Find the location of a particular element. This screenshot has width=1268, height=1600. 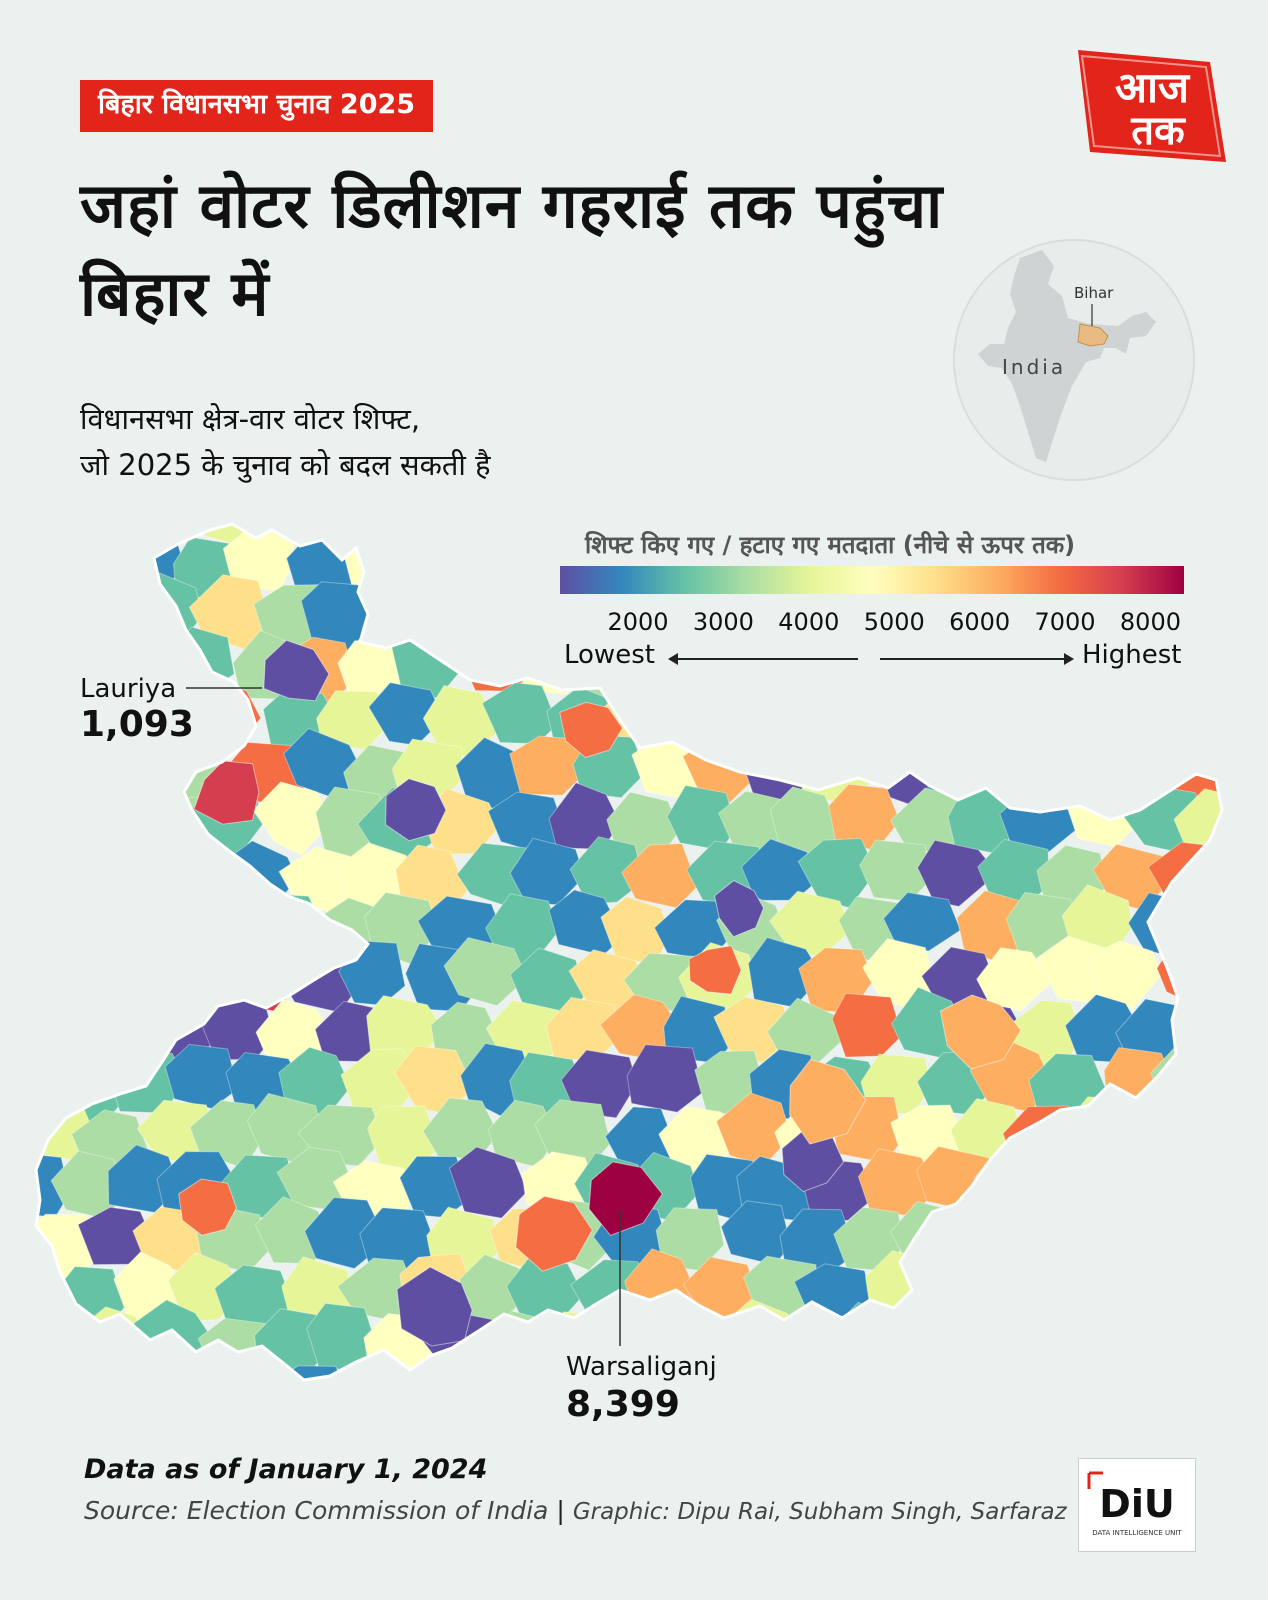

india-label: India is located at coordinates (1034, 367).